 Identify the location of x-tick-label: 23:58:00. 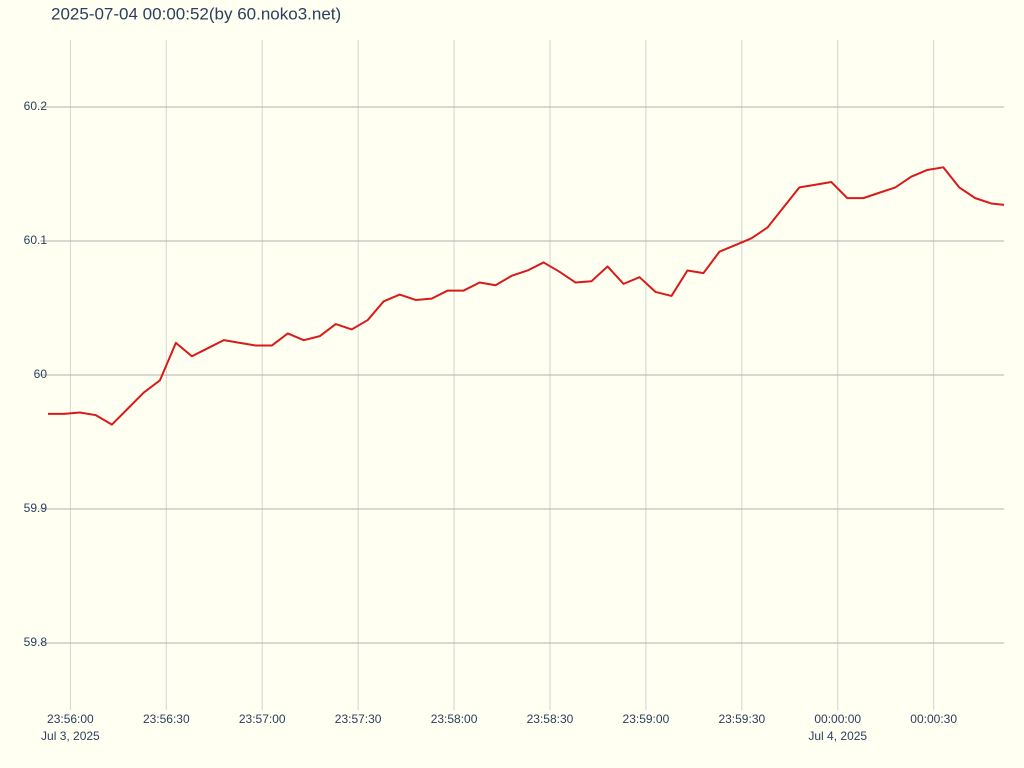
(454, 719).